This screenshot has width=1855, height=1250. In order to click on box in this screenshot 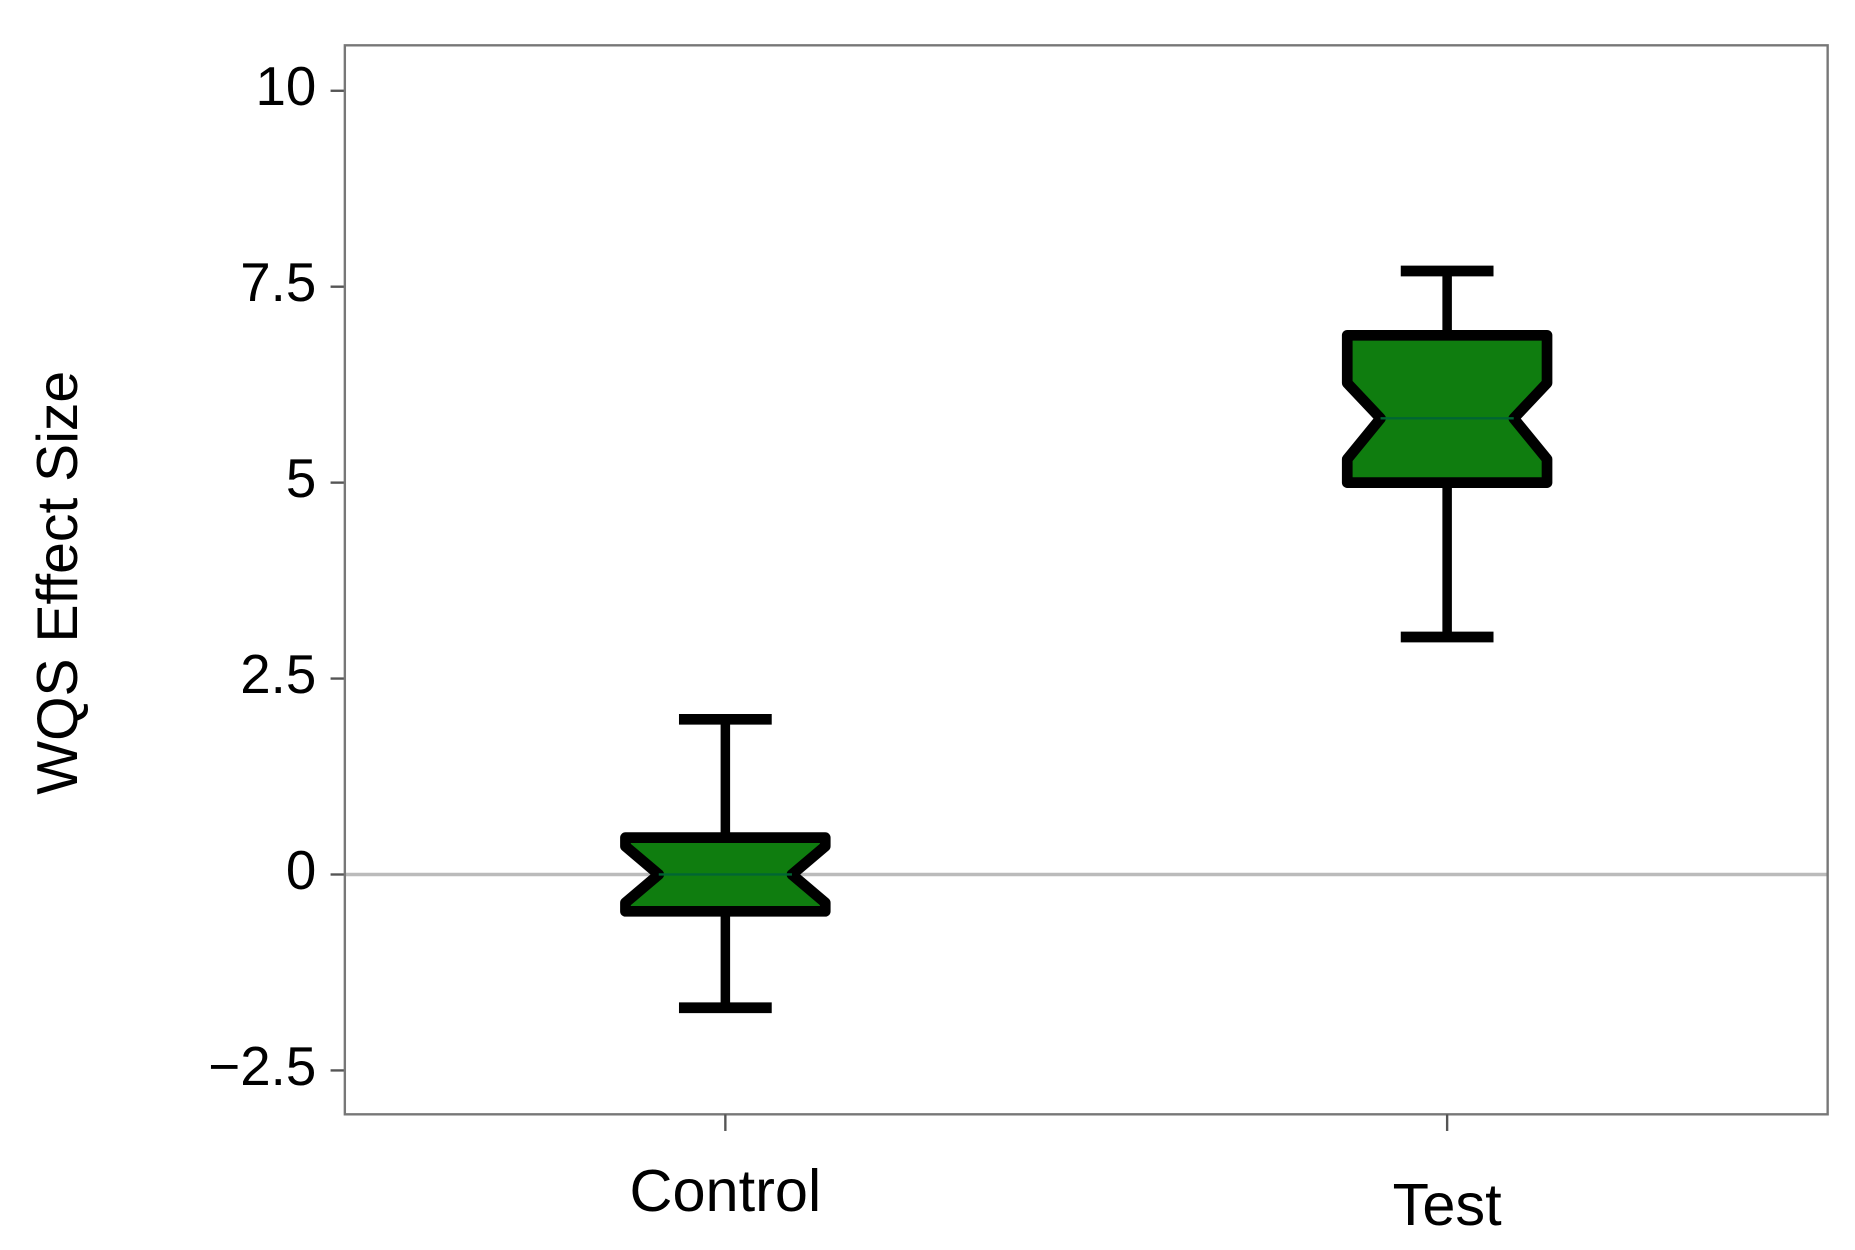, I will do `click(1447, 408)`.